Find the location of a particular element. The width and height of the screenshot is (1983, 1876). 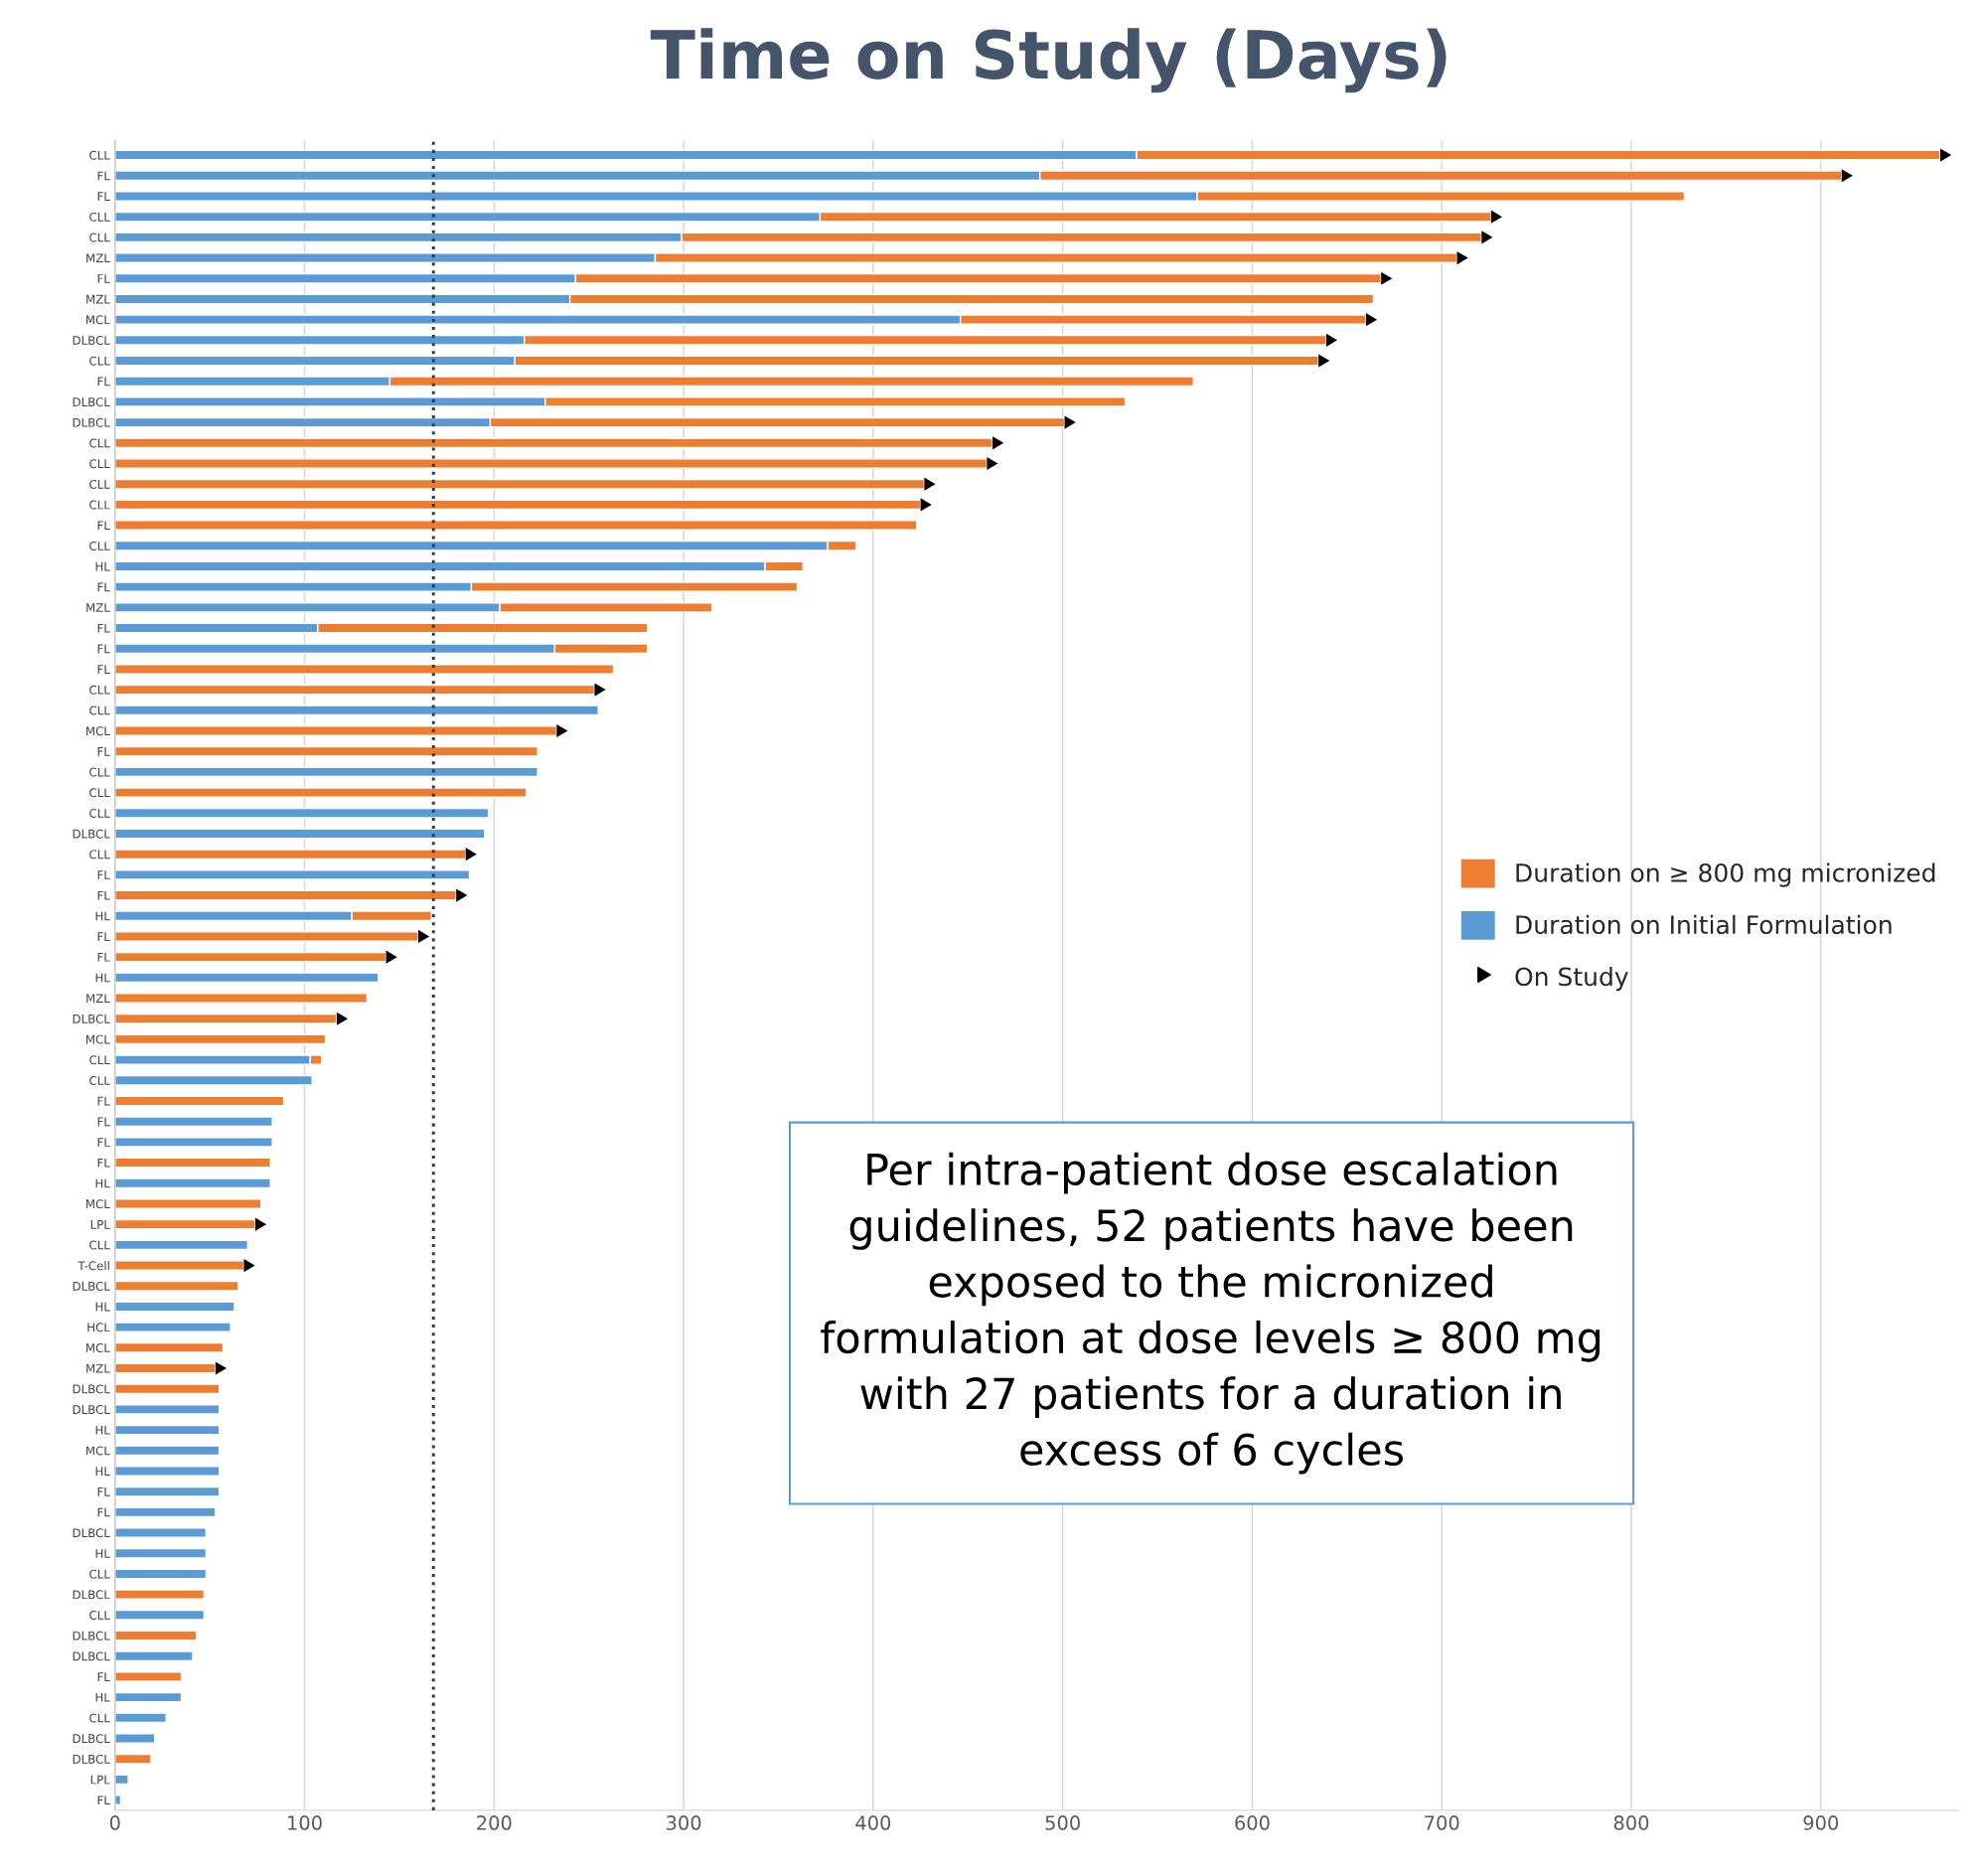

legend-label: Duration on ≥ 800 mg micronized is located at coordinates (1725, 875).